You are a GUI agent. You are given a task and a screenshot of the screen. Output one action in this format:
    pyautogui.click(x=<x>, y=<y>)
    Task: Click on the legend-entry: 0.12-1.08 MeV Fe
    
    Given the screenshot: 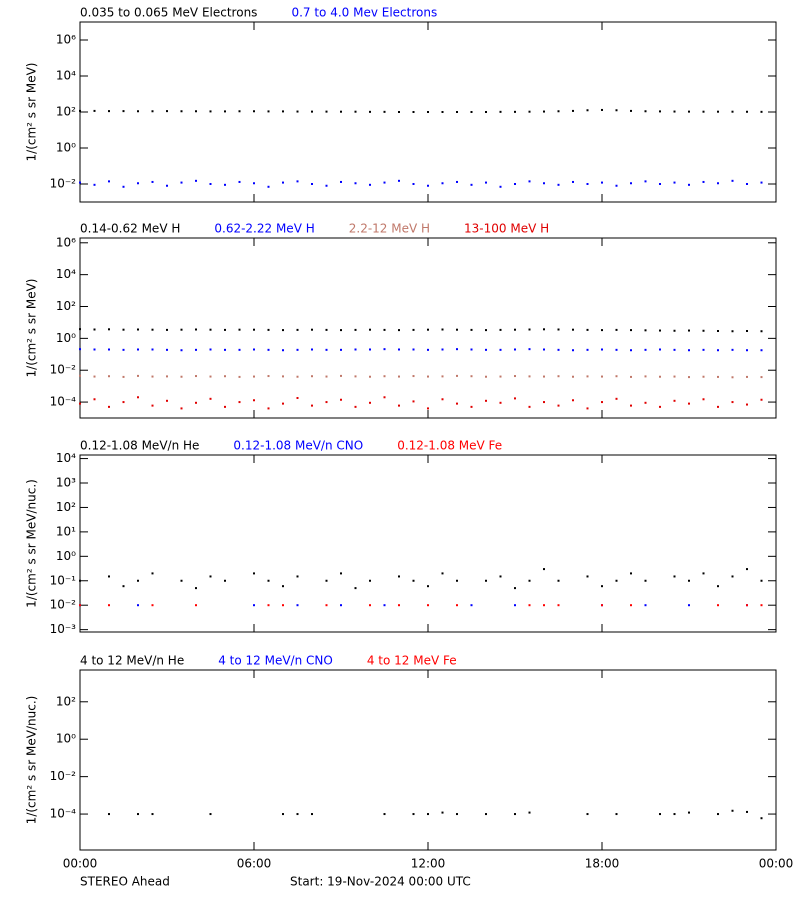 What is the action you would take?
    pyautogui.click(x=449, y=446)
    